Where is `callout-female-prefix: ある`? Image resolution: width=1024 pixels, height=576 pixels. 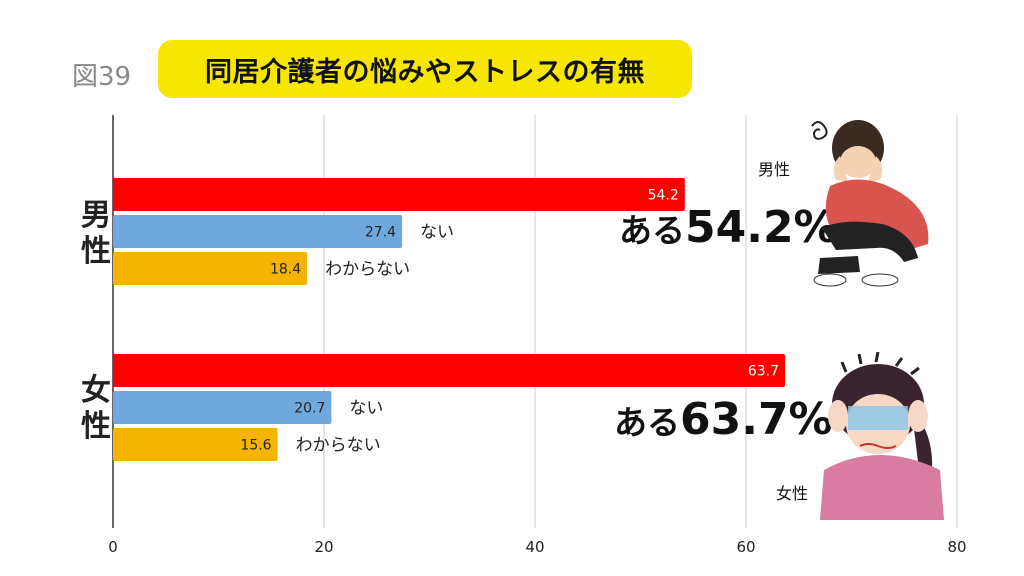
callout-female-prefix: ある is located at coordinates (647, 422).